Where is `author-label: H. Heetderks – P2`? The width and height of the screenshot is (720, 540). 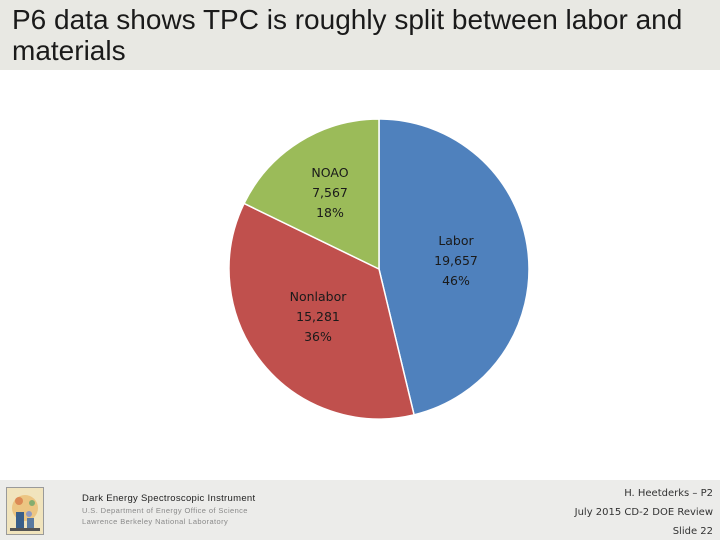
author-label: H. Heetderks – P2 is located at coordinates (668, 493).